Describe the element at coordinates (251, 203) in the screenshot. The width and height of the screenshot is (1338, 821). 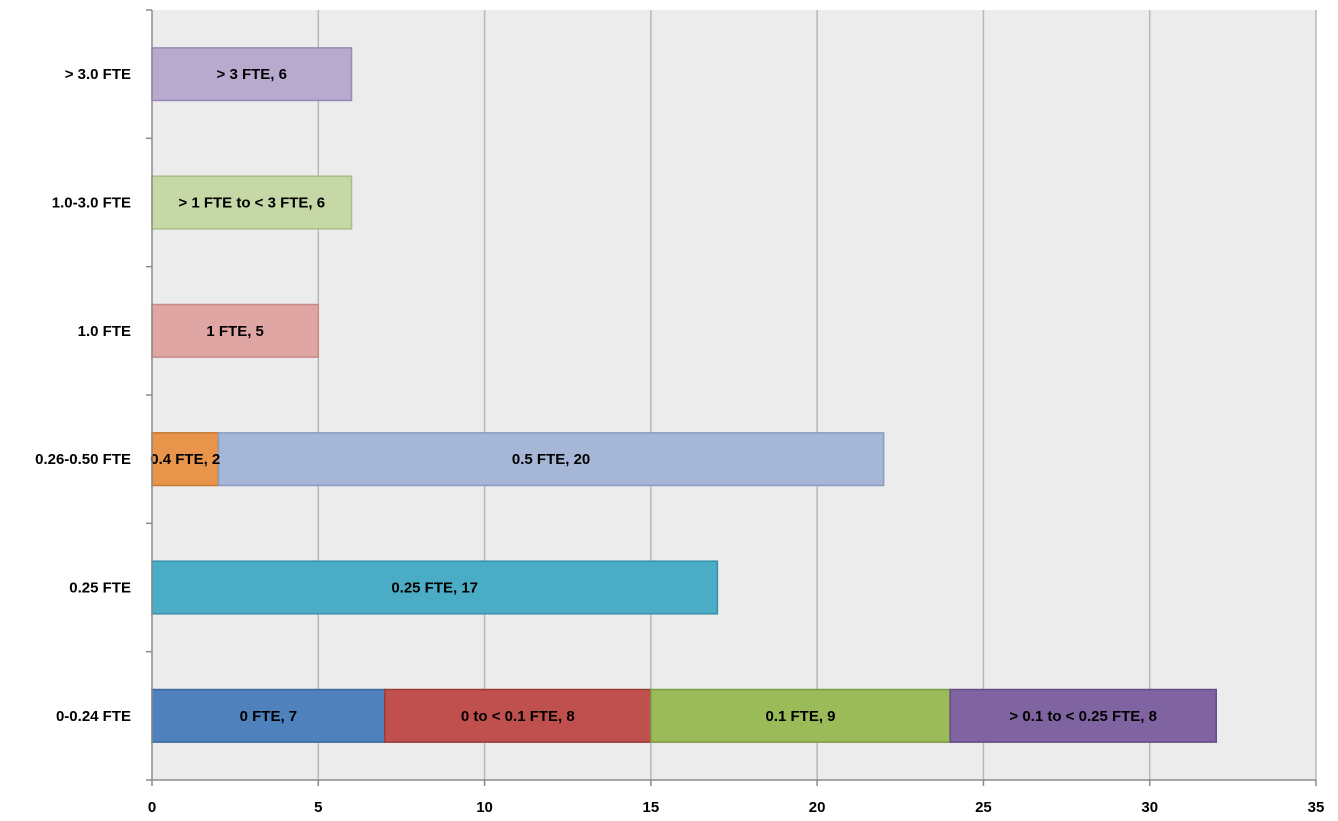
I see `bar-data-label: > 1 FTE to < 3 FTE, 6` at that location.